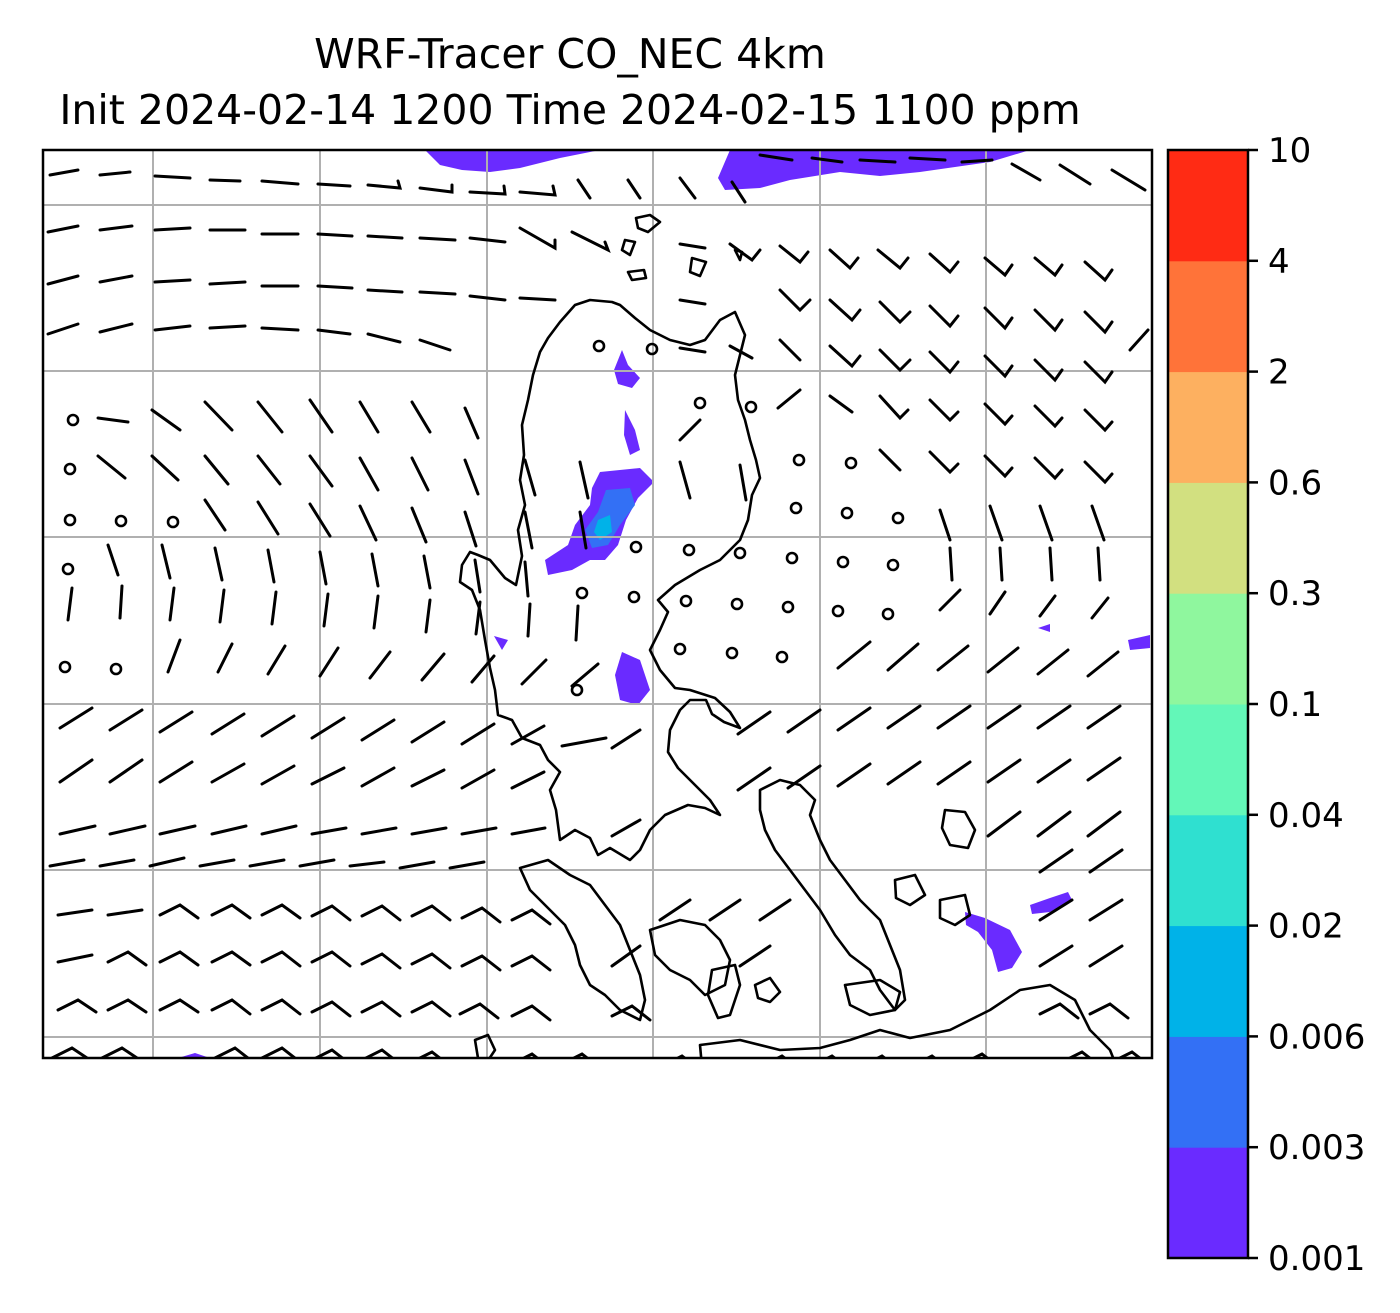 The width and height of the screenshot is (1400, 1313). Describe the element at coordinates (1295, 705) in the screenshot. I see `colorbar-tick-label: 0.1` at that location.